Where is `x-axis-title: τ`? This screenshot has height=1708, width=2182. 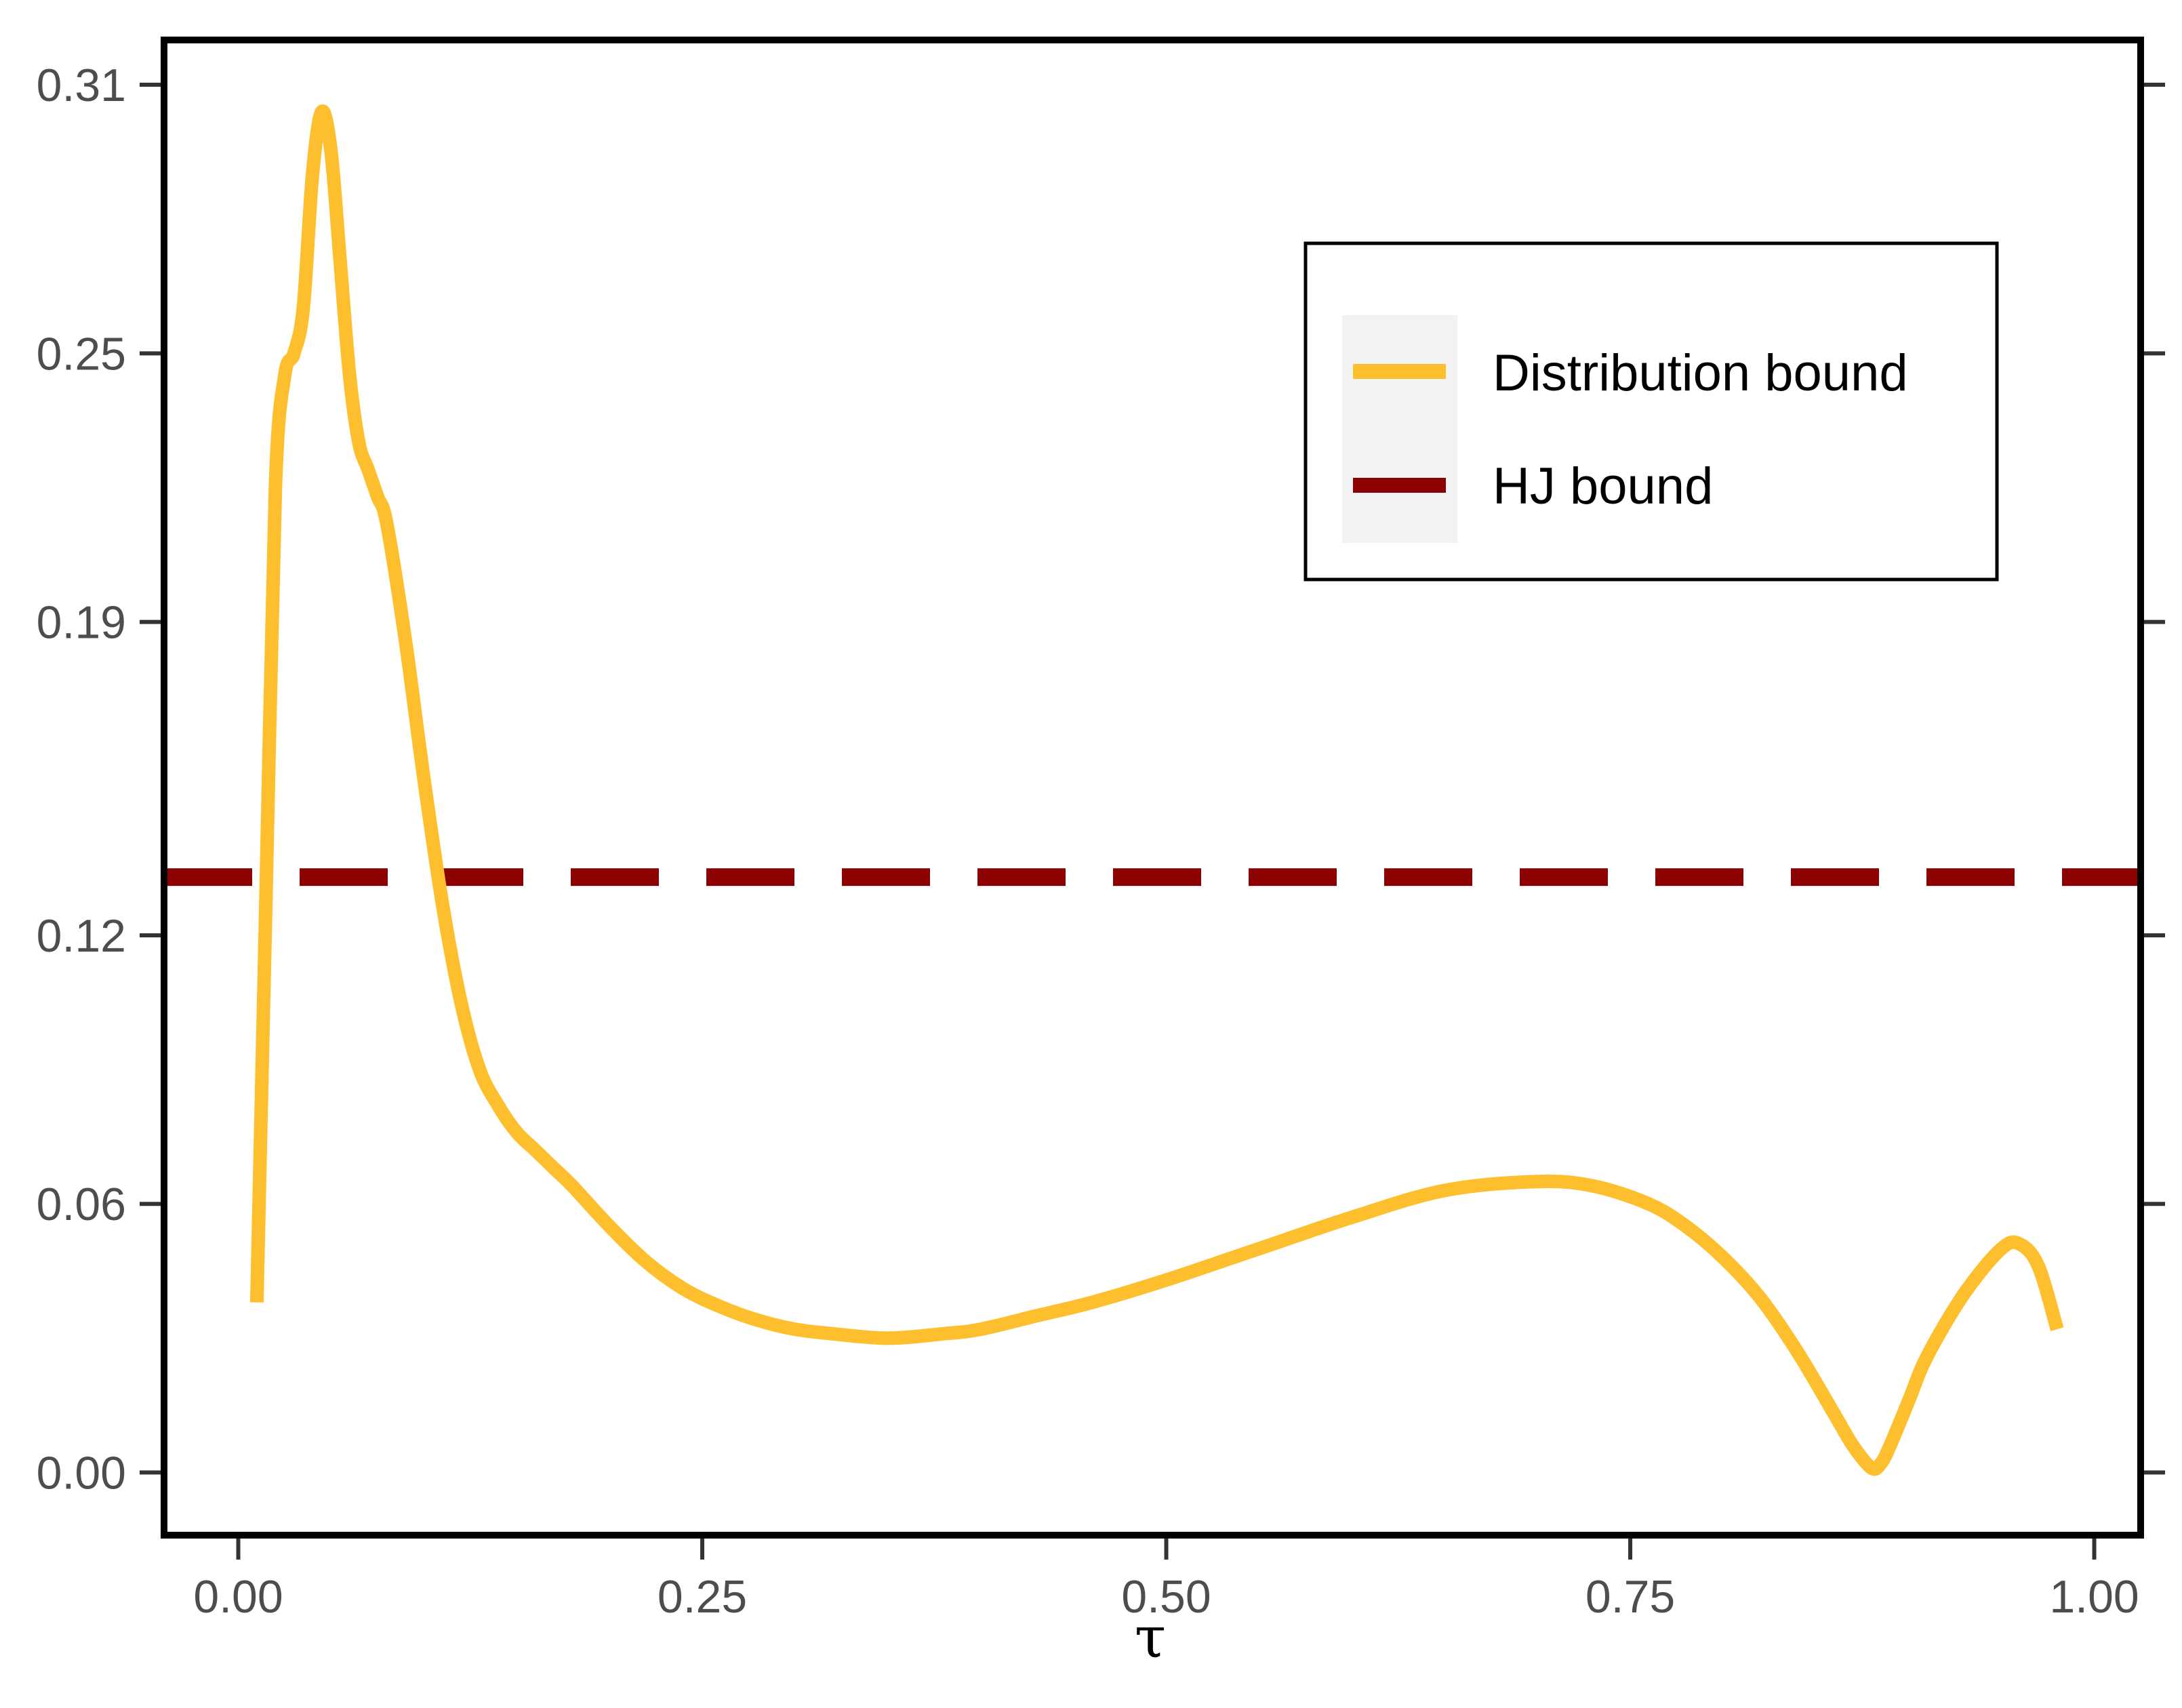 x-axis-title: τ is located at coordinates (1151, 1638).